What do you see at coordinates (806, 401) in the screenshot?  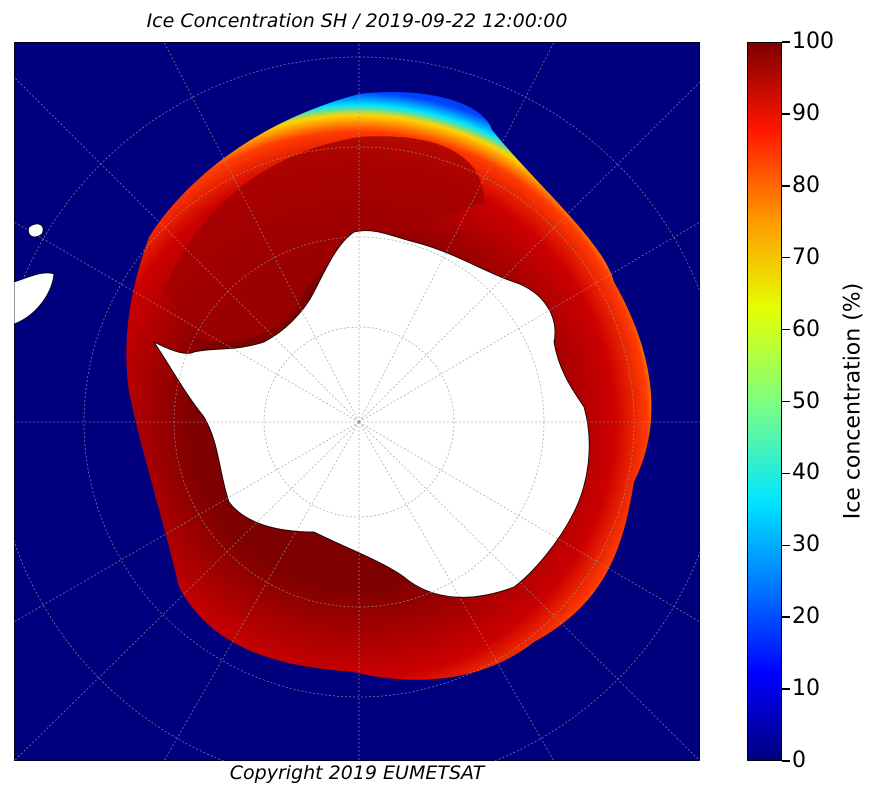 I see `colorbar-tick-label: 50` at bounding box center [806, 401].